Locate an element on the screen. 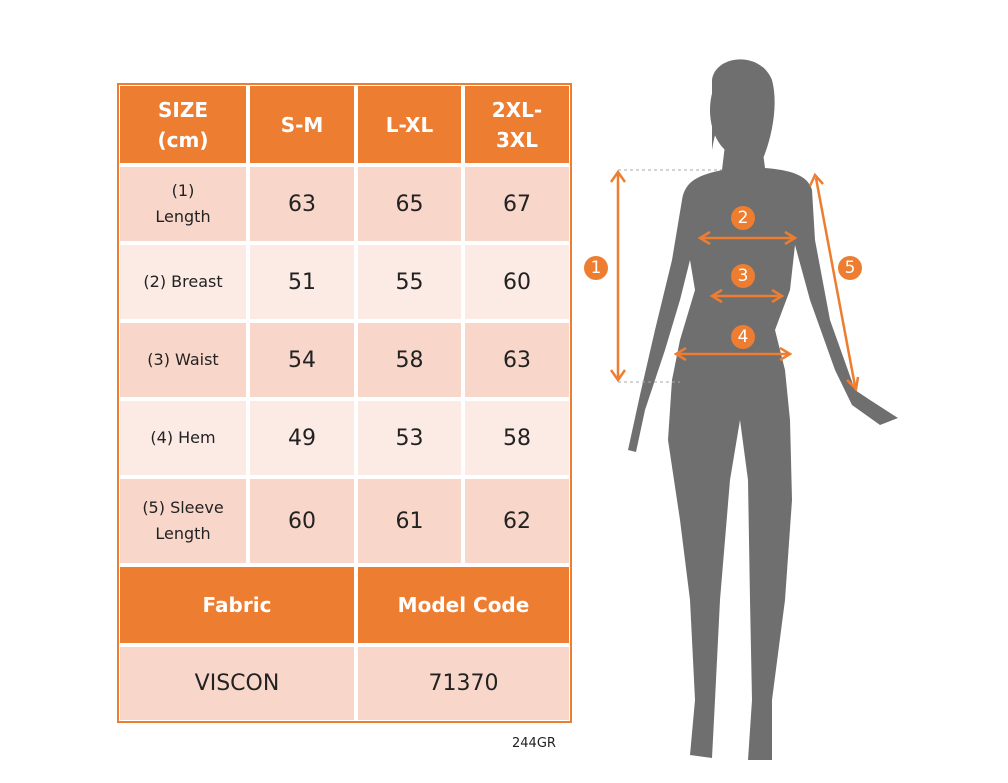  row-label: (2) Breast is located at coordinates (183, 282).